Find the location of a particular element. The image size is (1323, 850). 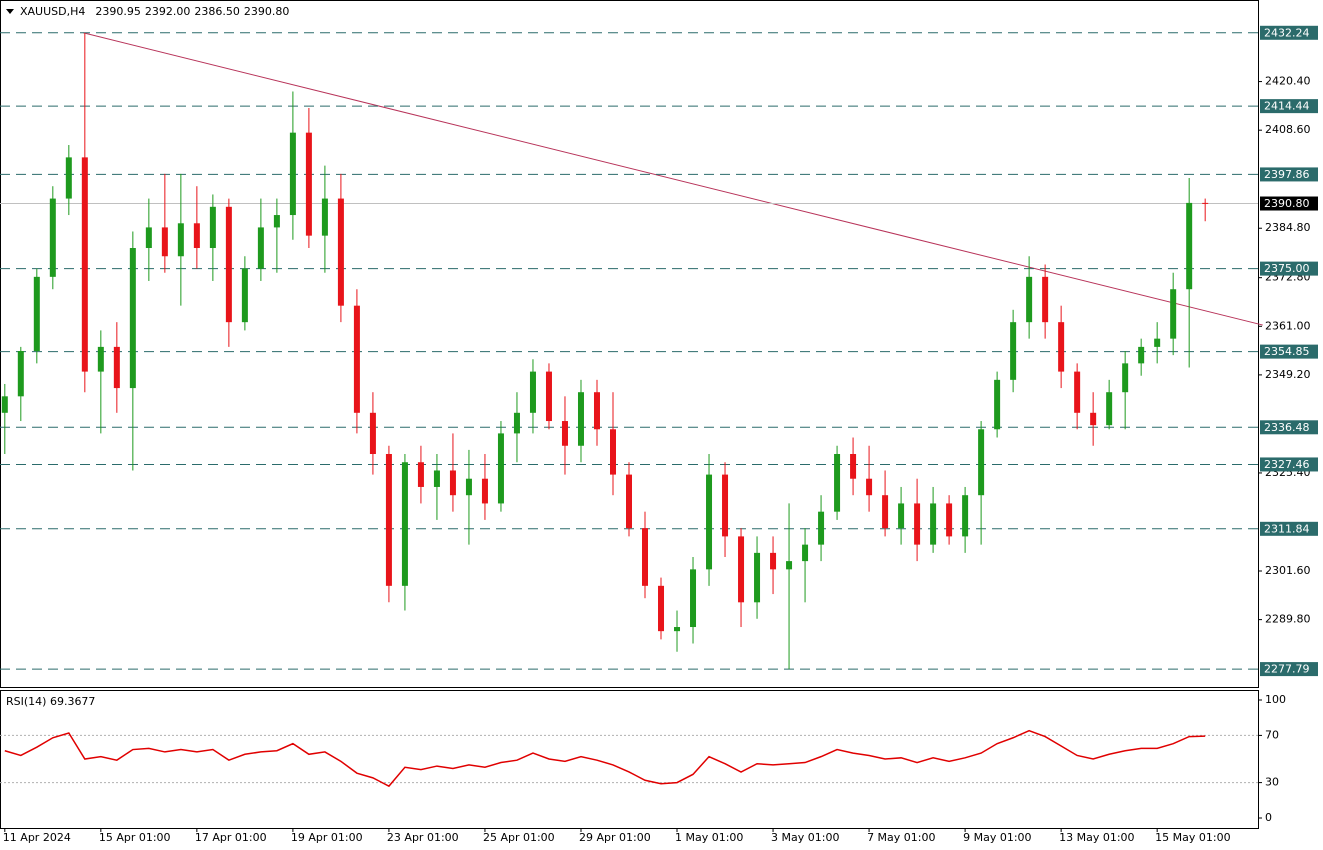

y-tick-label: 2289.80 is located at coordinates (1288, 619).